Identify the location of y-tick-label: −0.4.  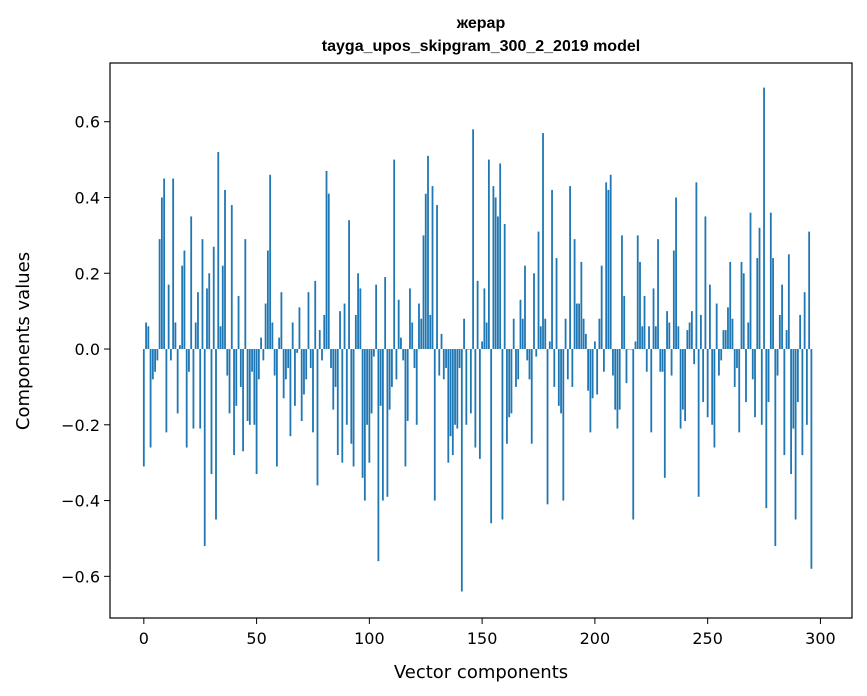
(80, 501).